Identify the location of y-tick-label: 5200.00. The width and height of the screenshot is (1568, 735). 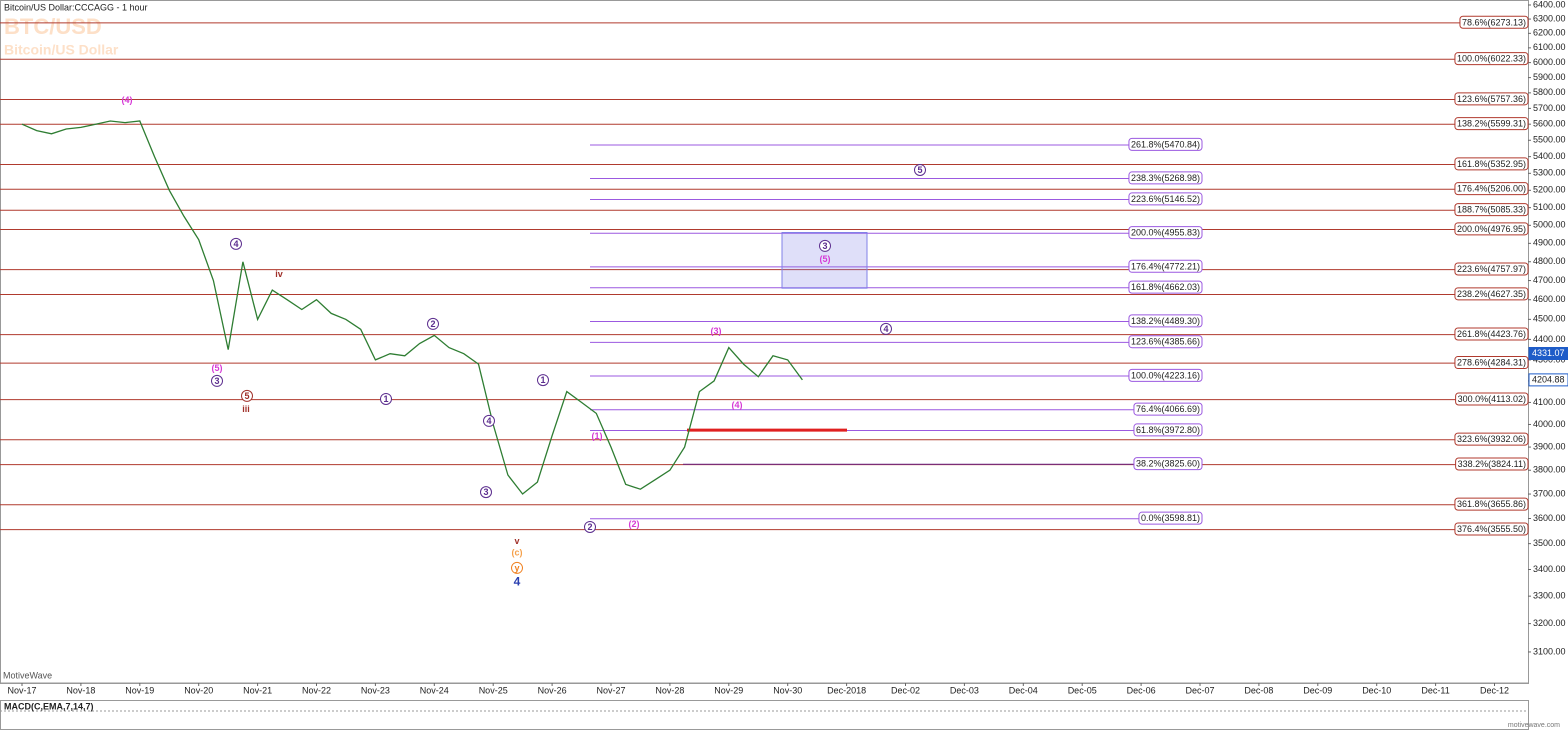
(1549, 190).